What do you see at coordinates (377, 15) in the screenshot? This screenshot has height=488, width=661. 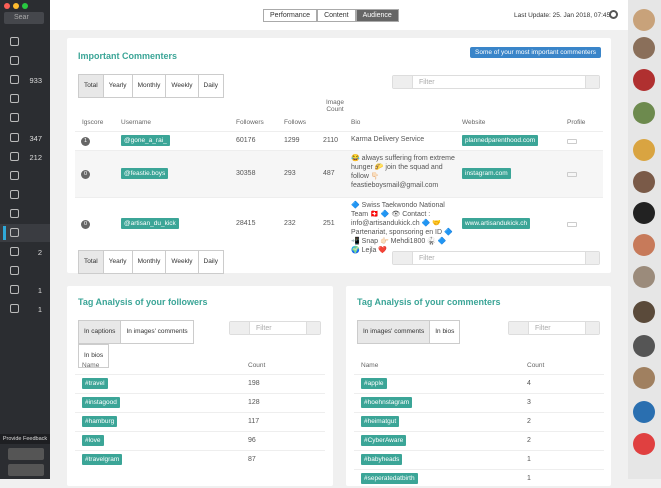 I see `tab: Audience` at bounding box center [377, 15].